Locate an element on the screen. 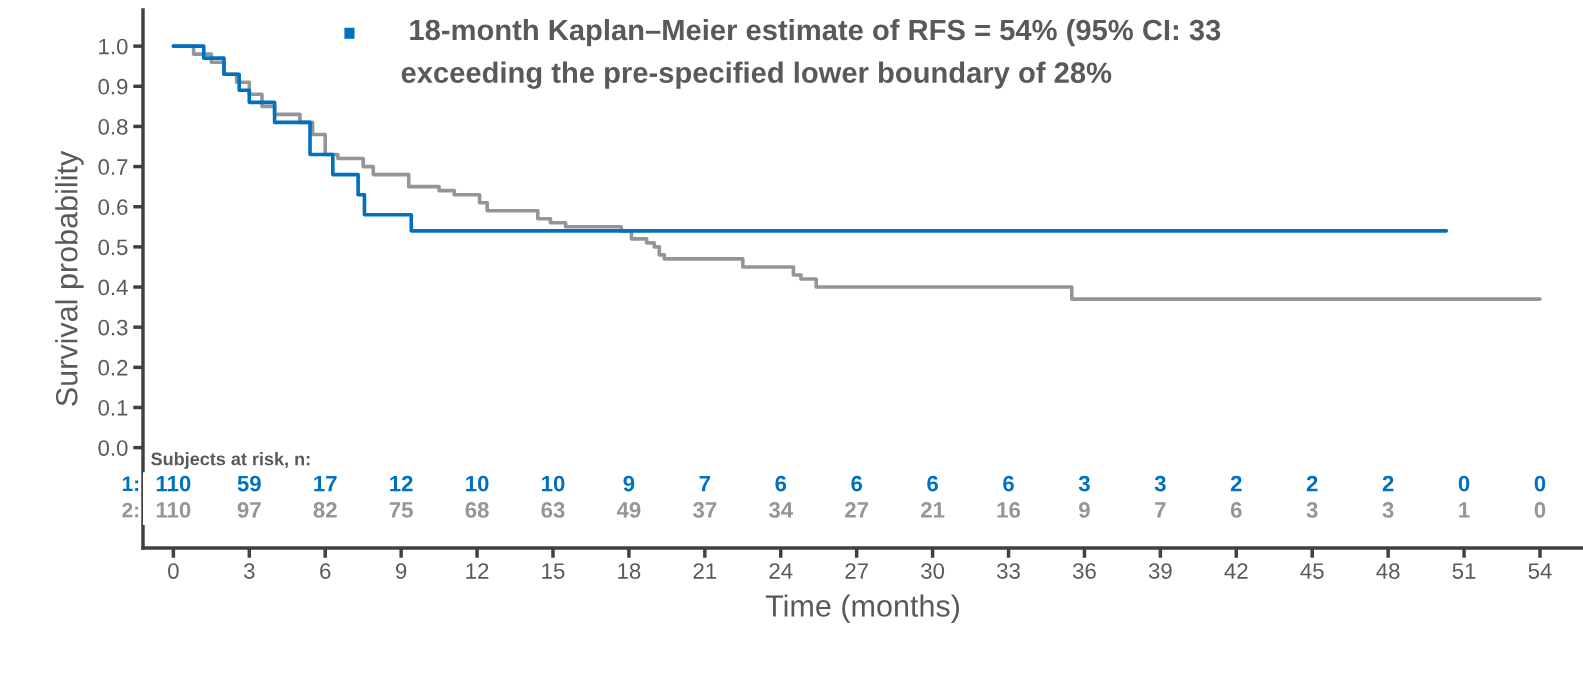 The width and height of the screenshot is (1583, 678). y-tick-label: 0.1 is located at coordinates (113, 408).